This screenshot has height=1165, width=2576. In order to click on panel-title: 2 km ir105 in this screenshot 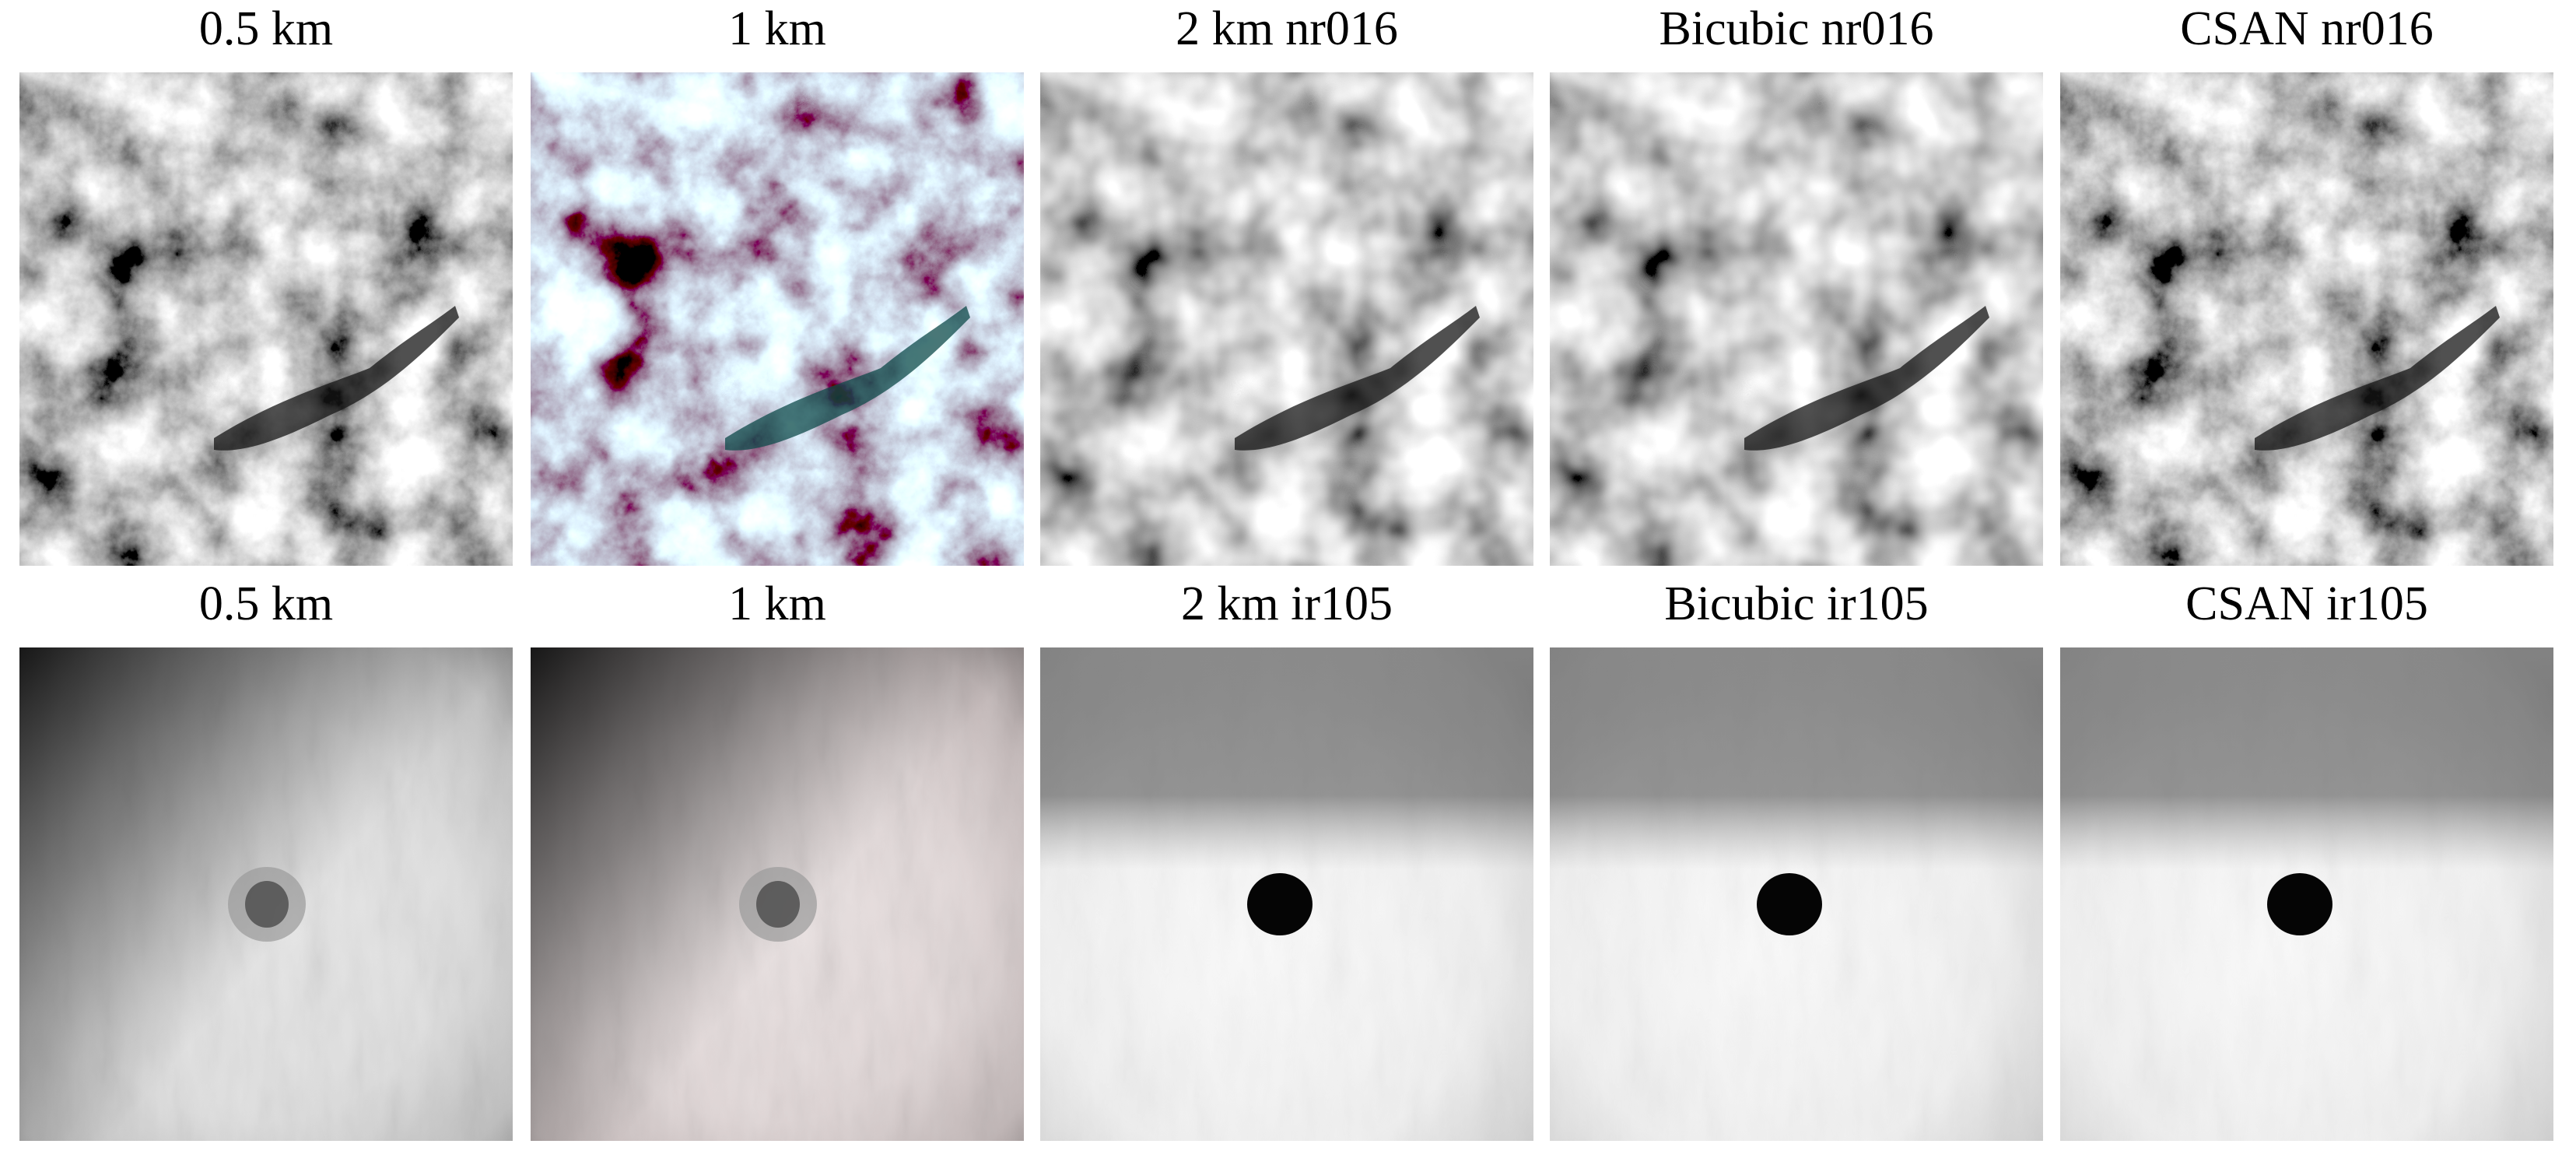, I will do `click(1287, 603)`.